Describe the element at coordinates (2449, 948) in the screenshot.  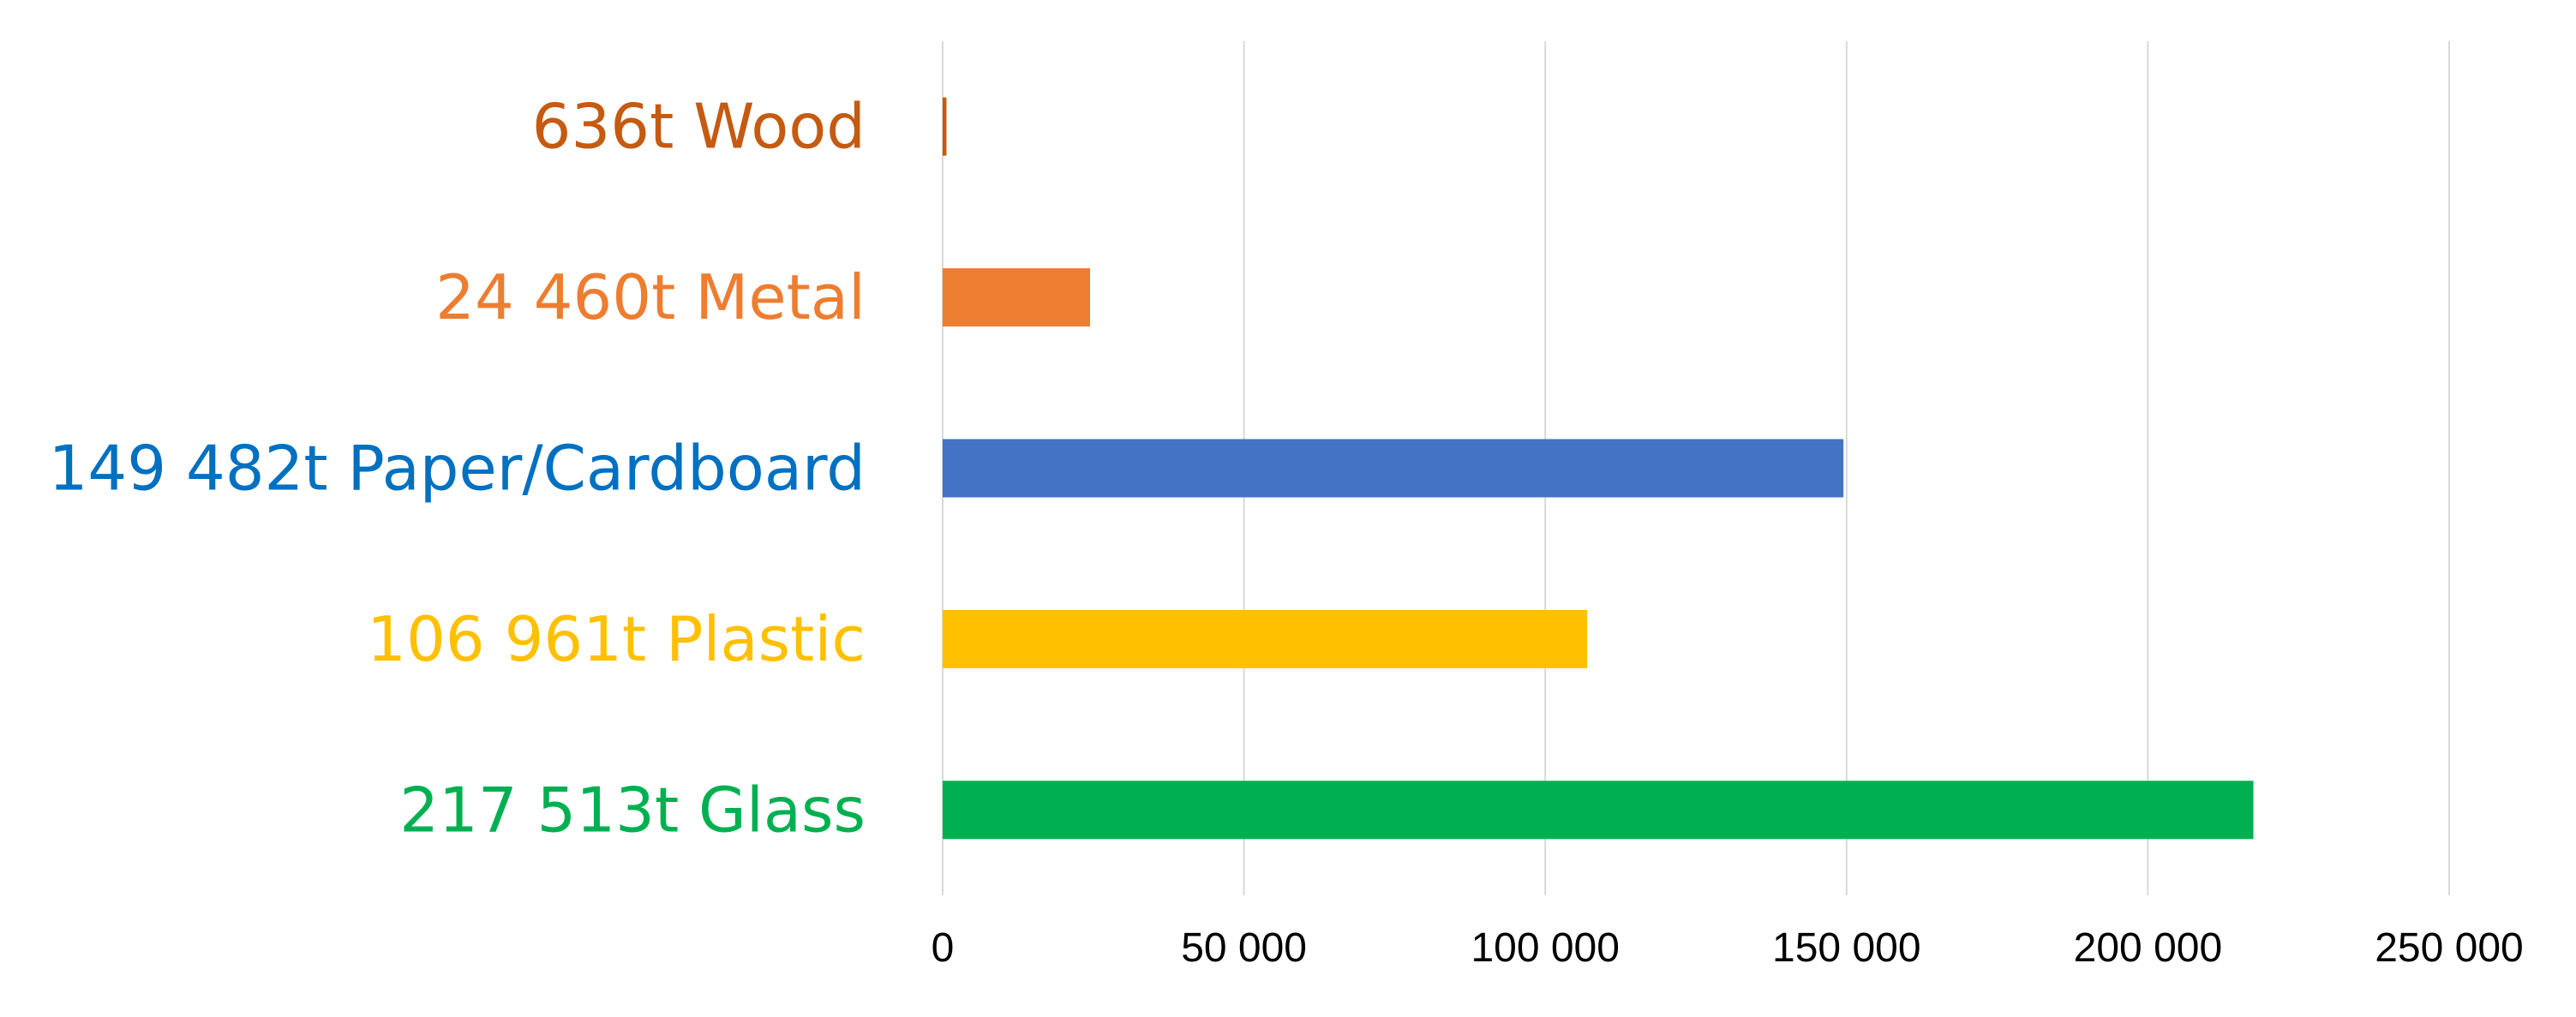
I see `x-tick-label: 250 000` at that location.